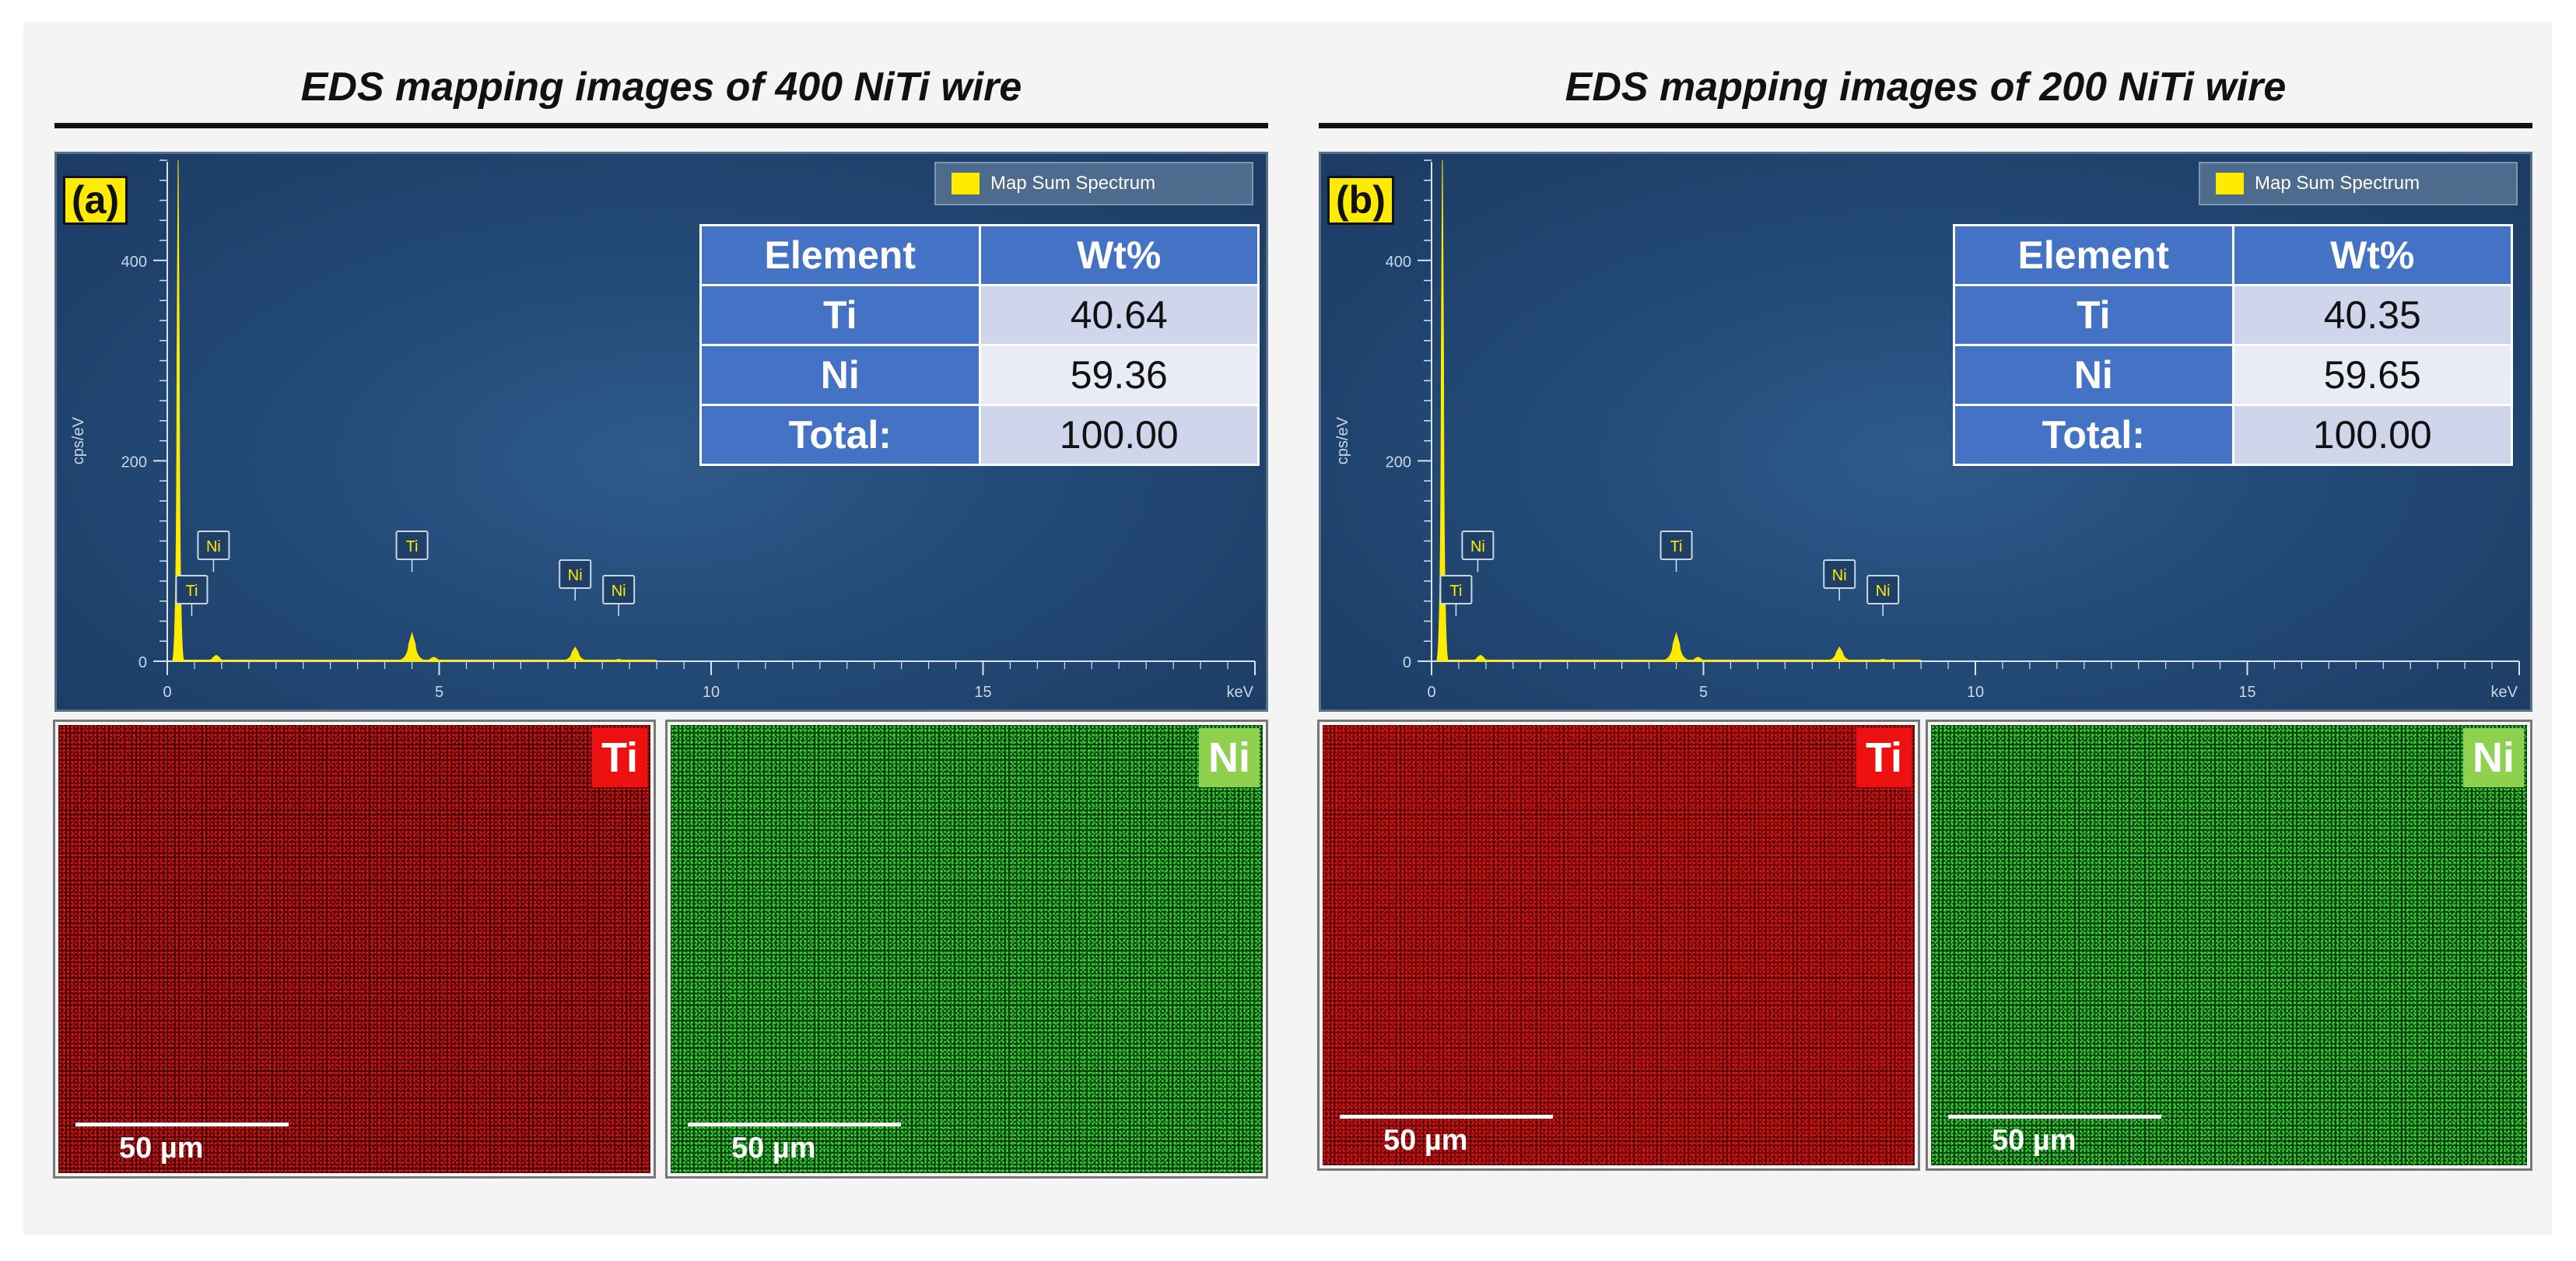 This screenshot has width=2576, height=1261. I want to click on panel-a-title: EDS mapping images of 400 NiTi wire, so click(661, 88).